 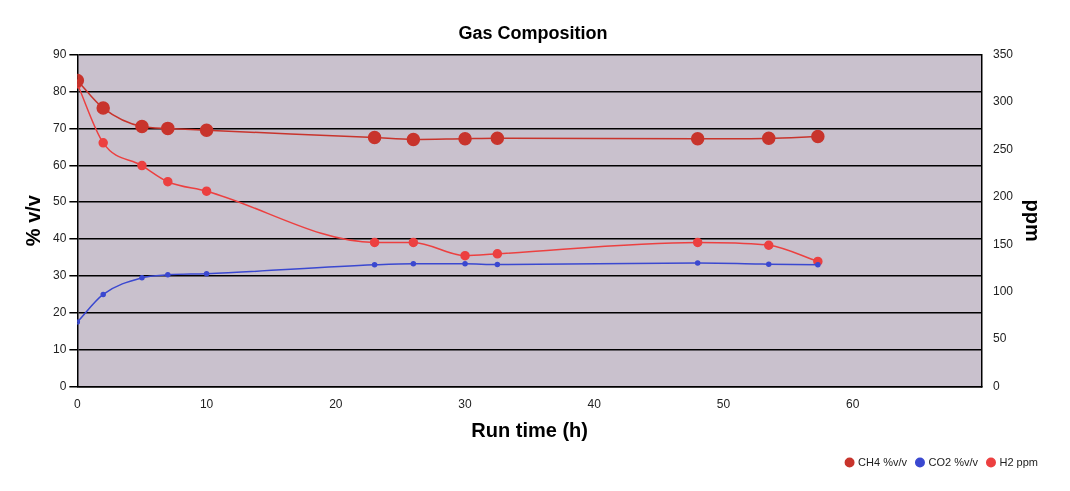 I want to click on x-tick-label: 60, so click(x=853, y=404).